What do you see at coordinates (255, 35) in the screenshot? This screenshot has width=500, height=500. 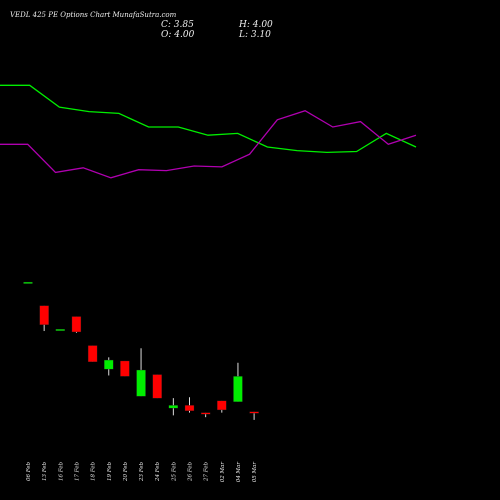 I see `low-value: L: 3.10` at bounding box center [255, 35].